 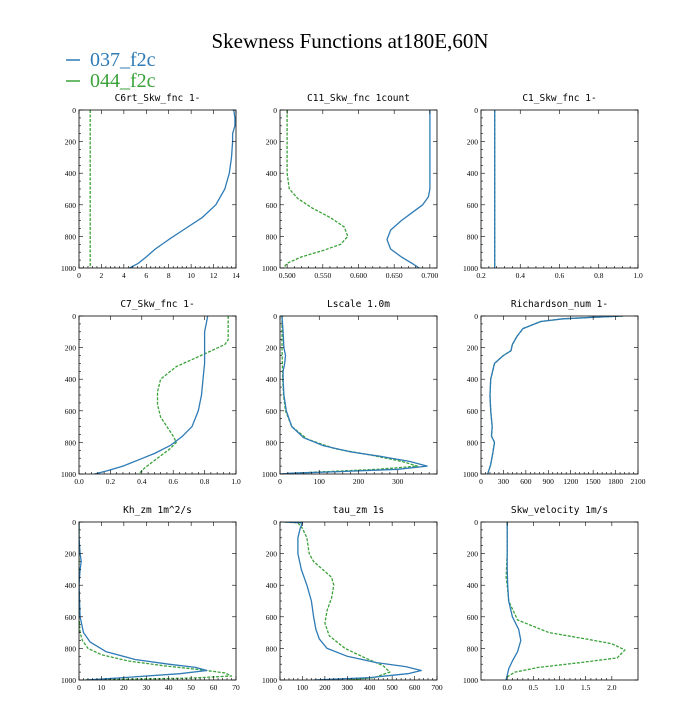 What do you see at coordinates (236, 687) in the screenshot?
I see `x-tick-label: 70` at bounding box center [236, 687].